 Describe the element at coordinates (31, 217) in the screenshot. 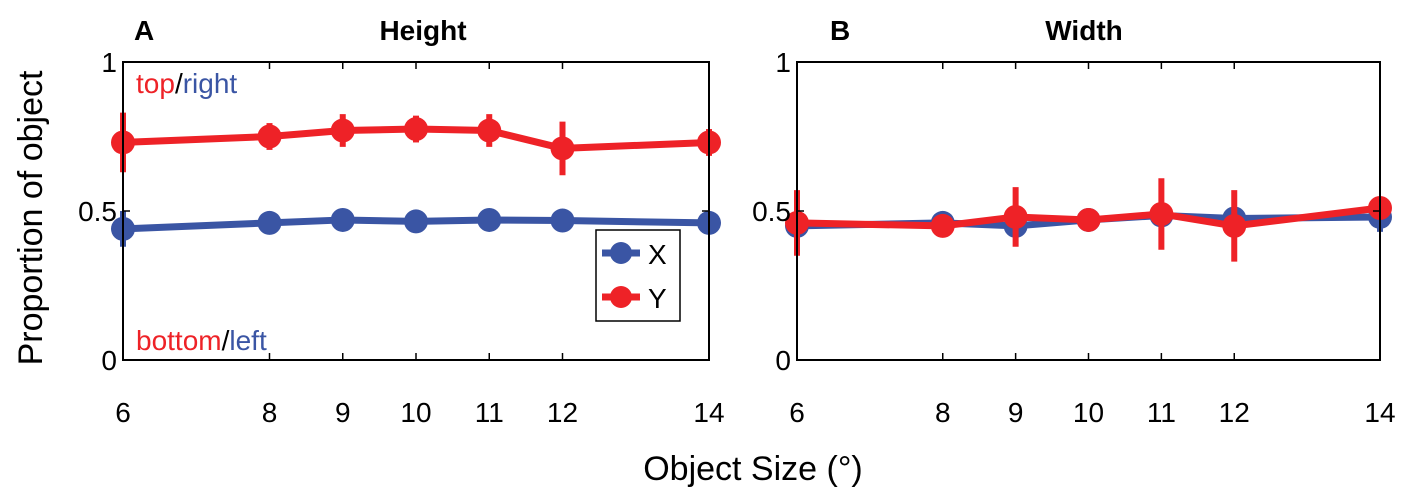

I see `y-axis-label: Proportion of object` at that location.